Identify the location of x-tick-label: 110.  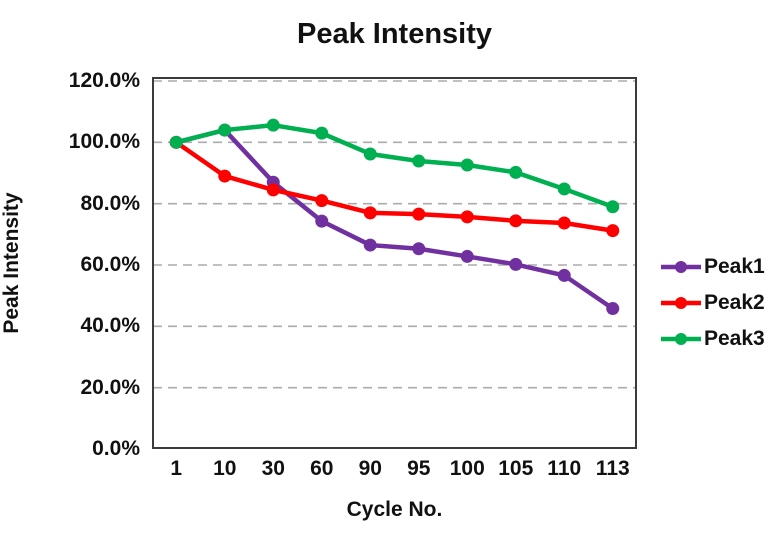
(564, 468).